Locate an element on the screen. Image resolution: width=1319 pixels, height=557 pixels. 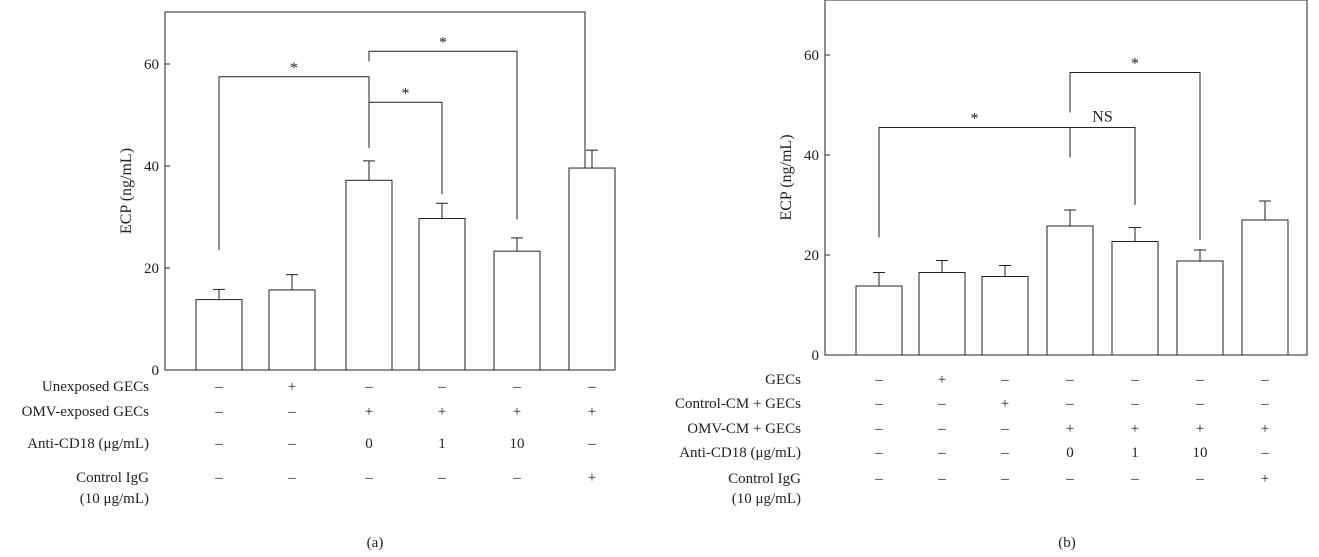
condition-label: Control-CM + GECs is located at coordinates (738, 404).